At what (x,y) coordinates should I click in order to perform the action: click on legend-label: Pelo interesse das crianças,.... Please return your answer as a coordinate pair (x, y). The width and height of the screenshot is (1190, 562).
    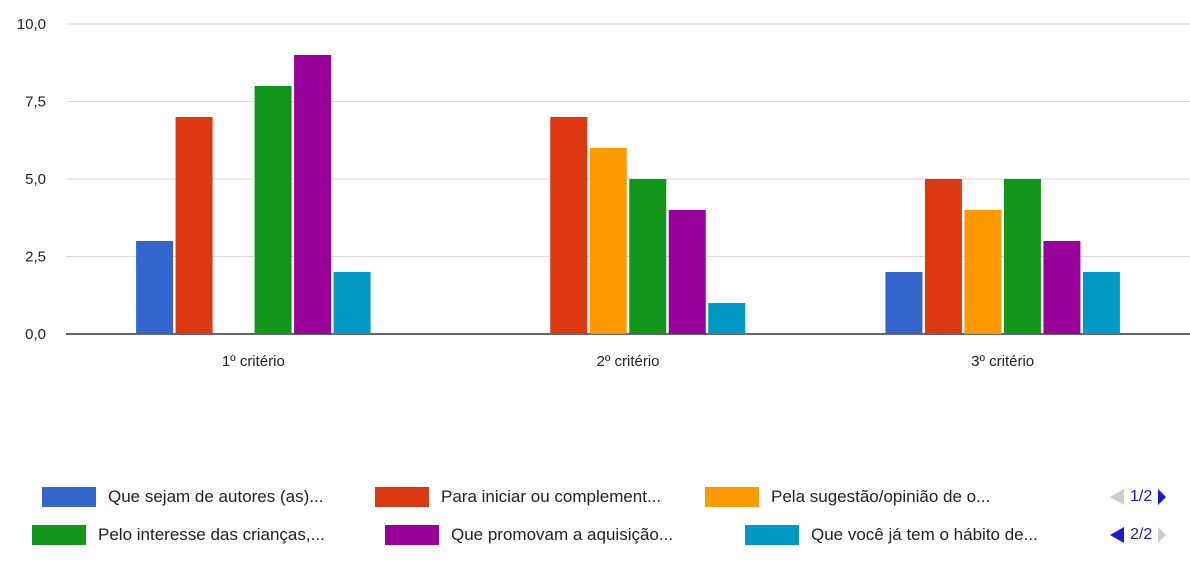
    Looking at the image, I should click on (211, 534).